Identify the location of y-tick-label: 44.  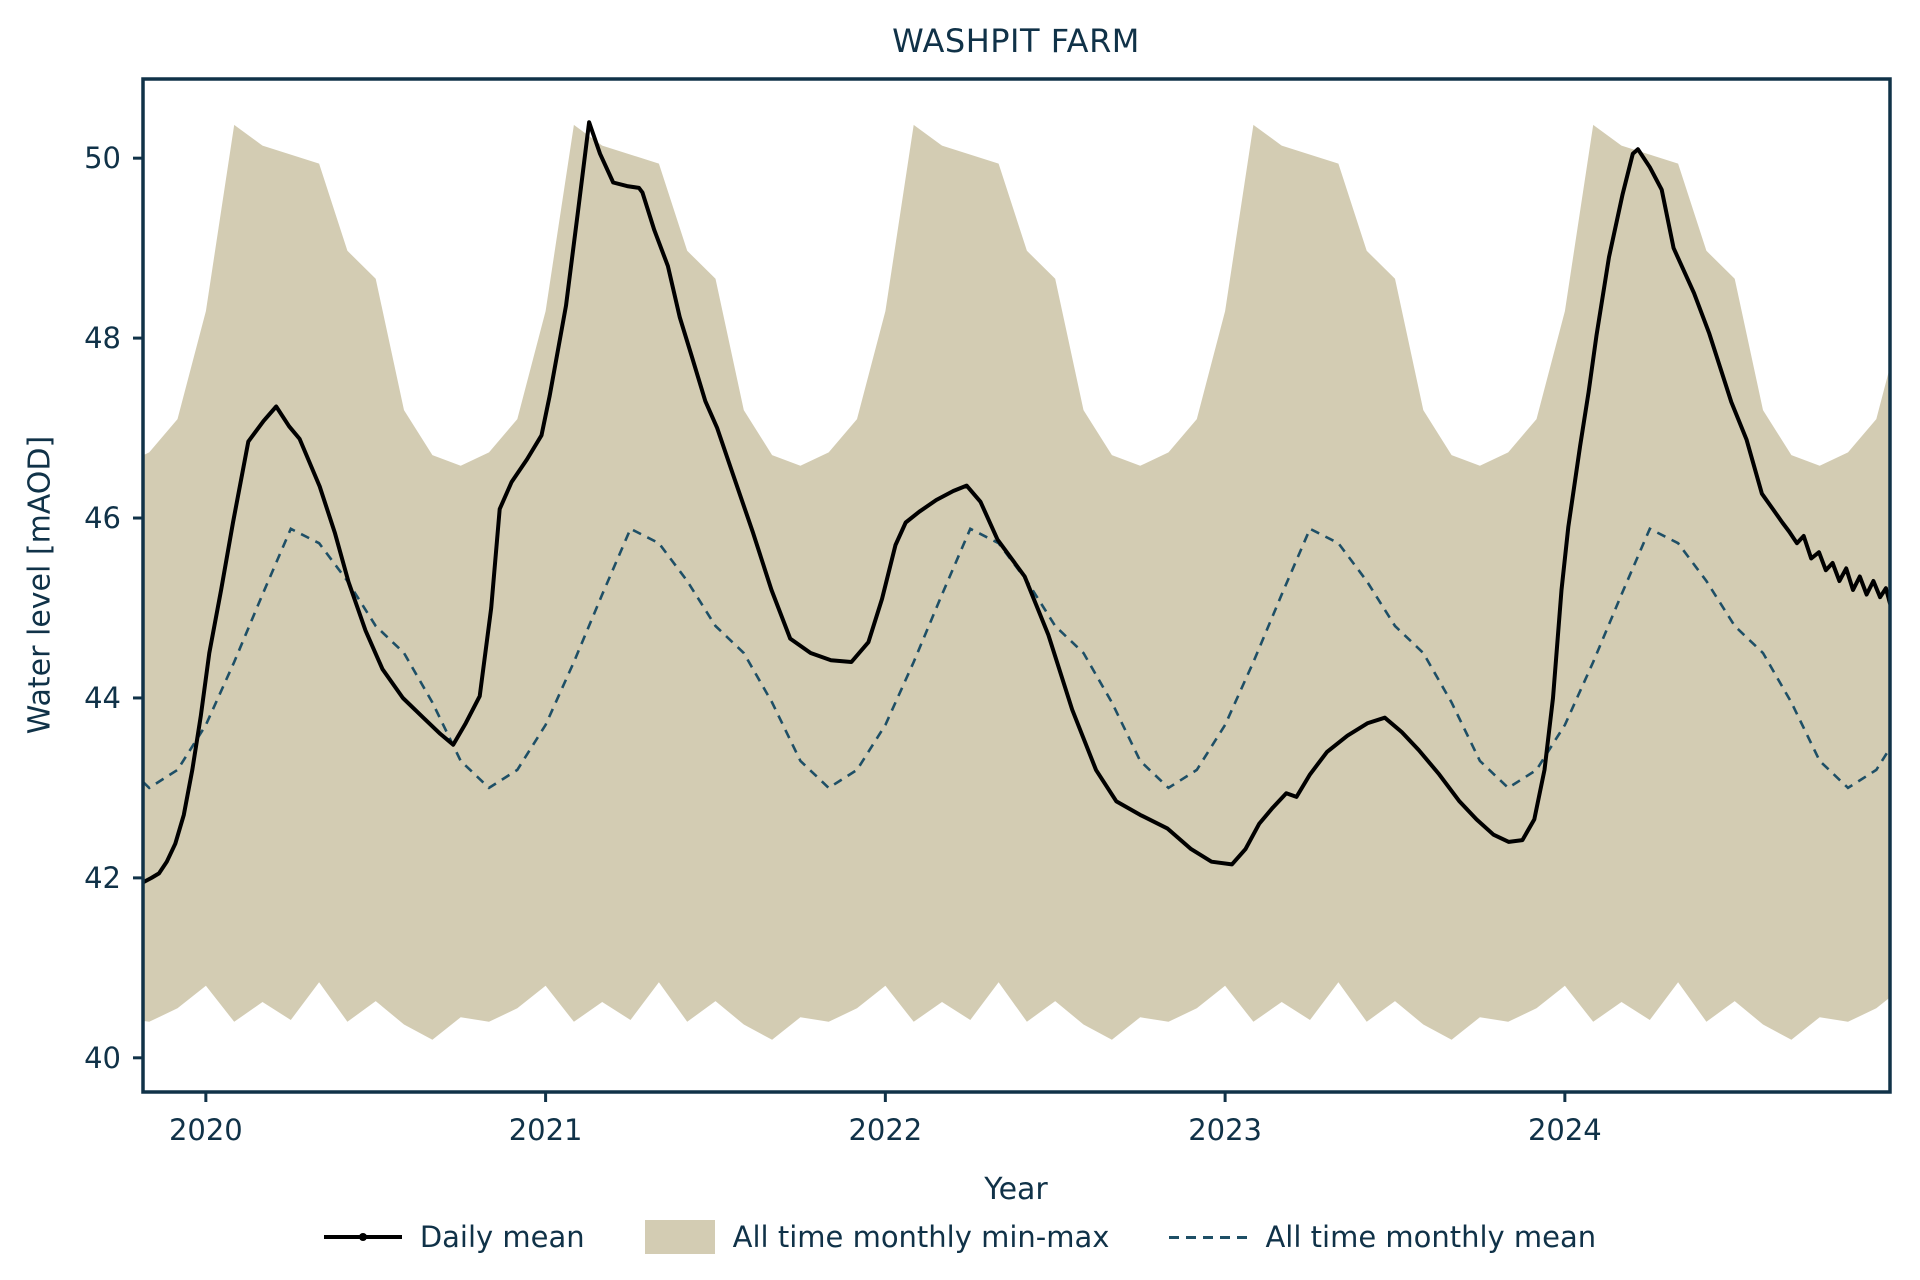
(102, 698).